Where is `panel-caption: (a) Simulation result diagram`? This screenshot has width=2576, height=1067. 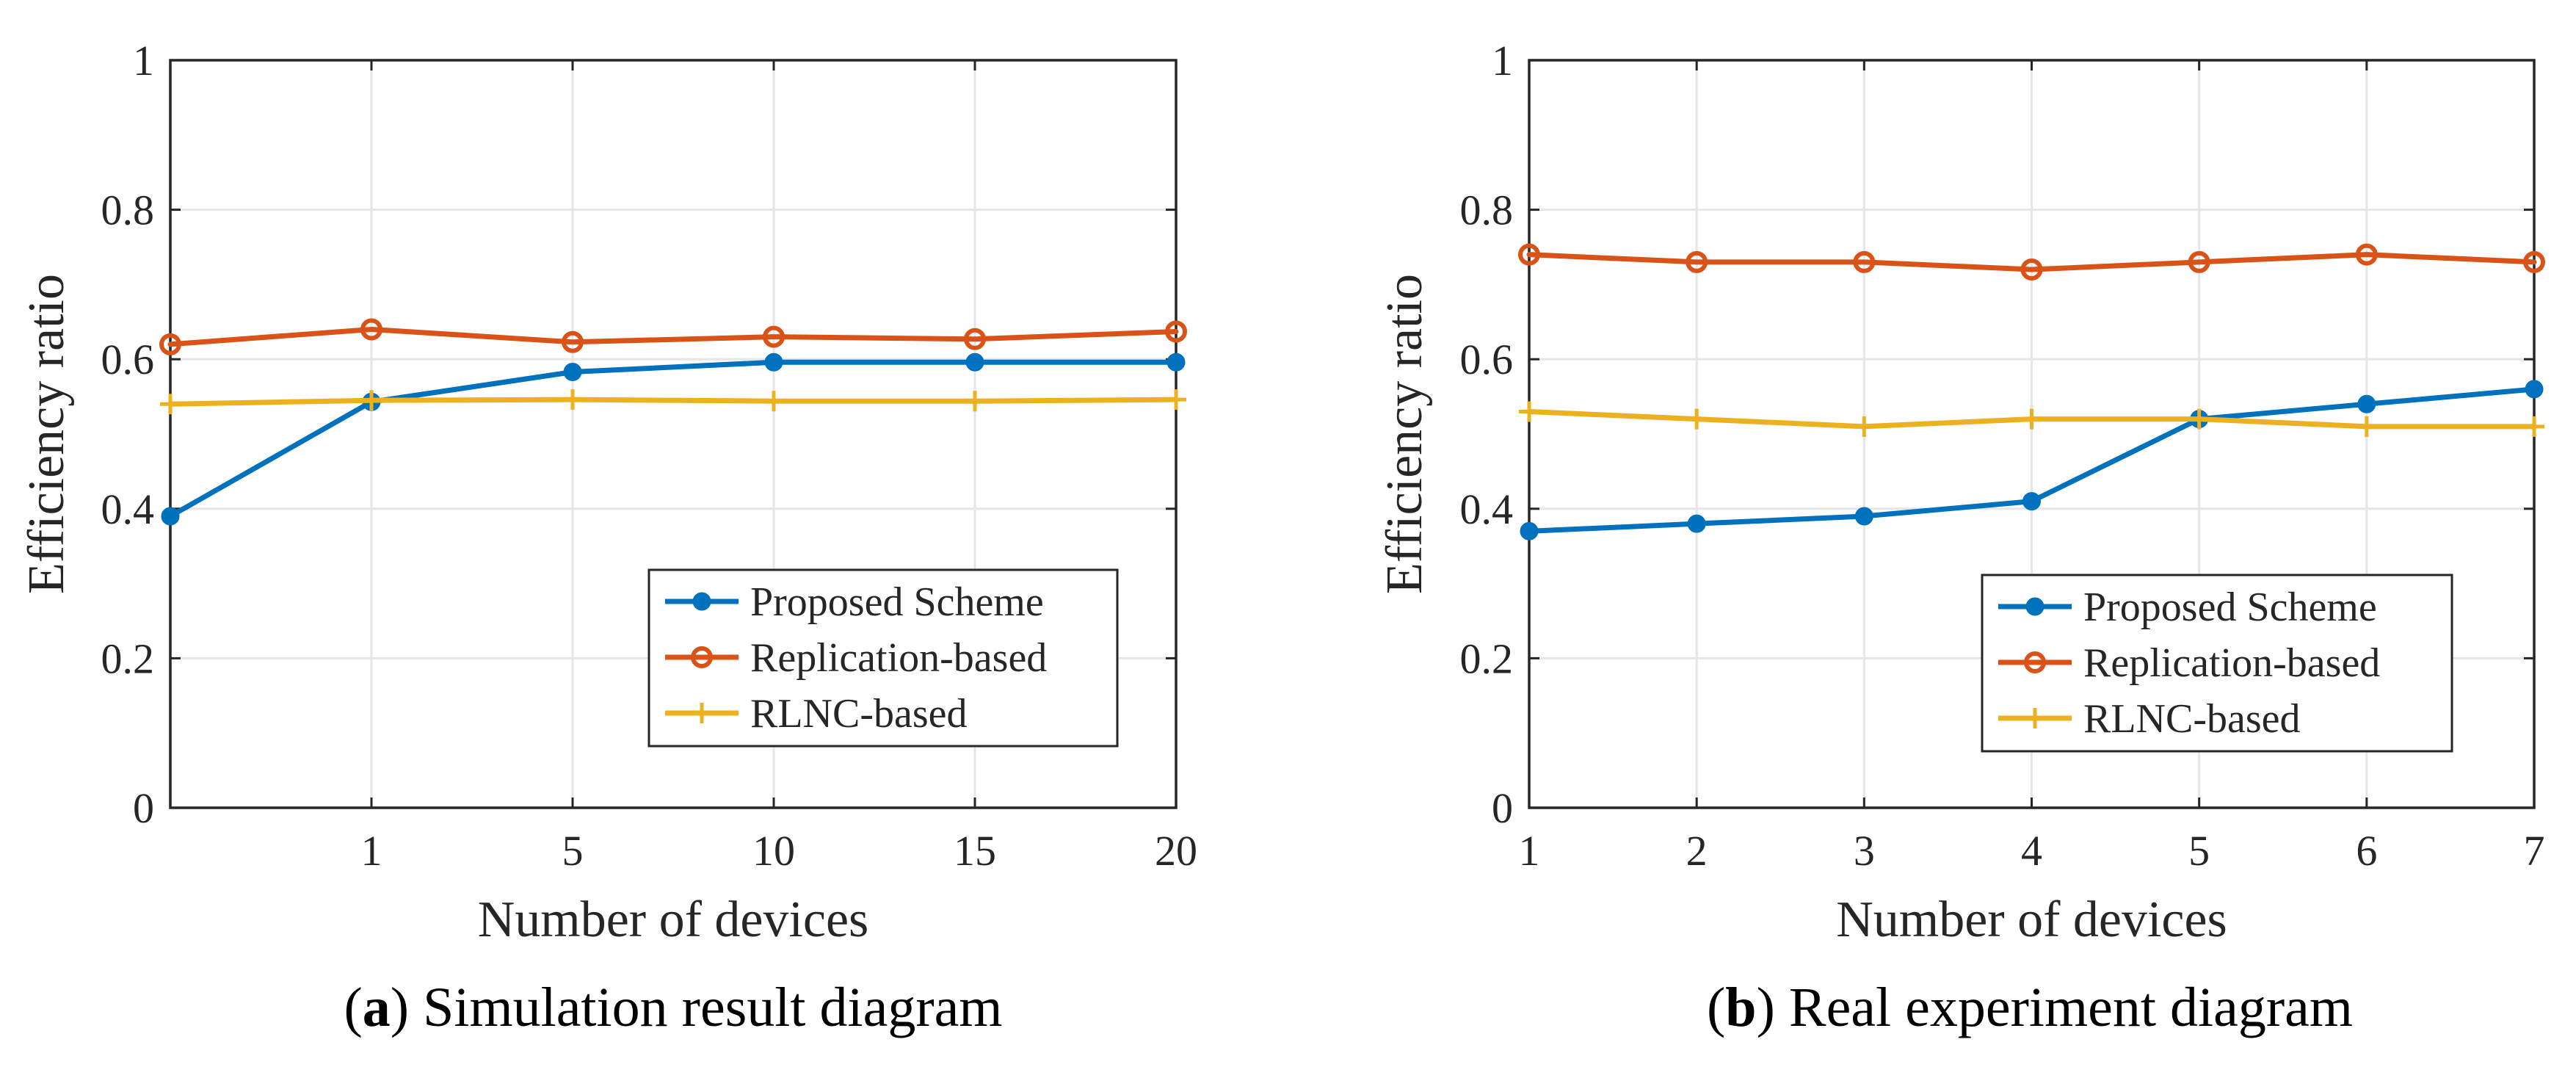 panel-caption: (a) Simulation result diagram is located at coordinates (673, 1007).